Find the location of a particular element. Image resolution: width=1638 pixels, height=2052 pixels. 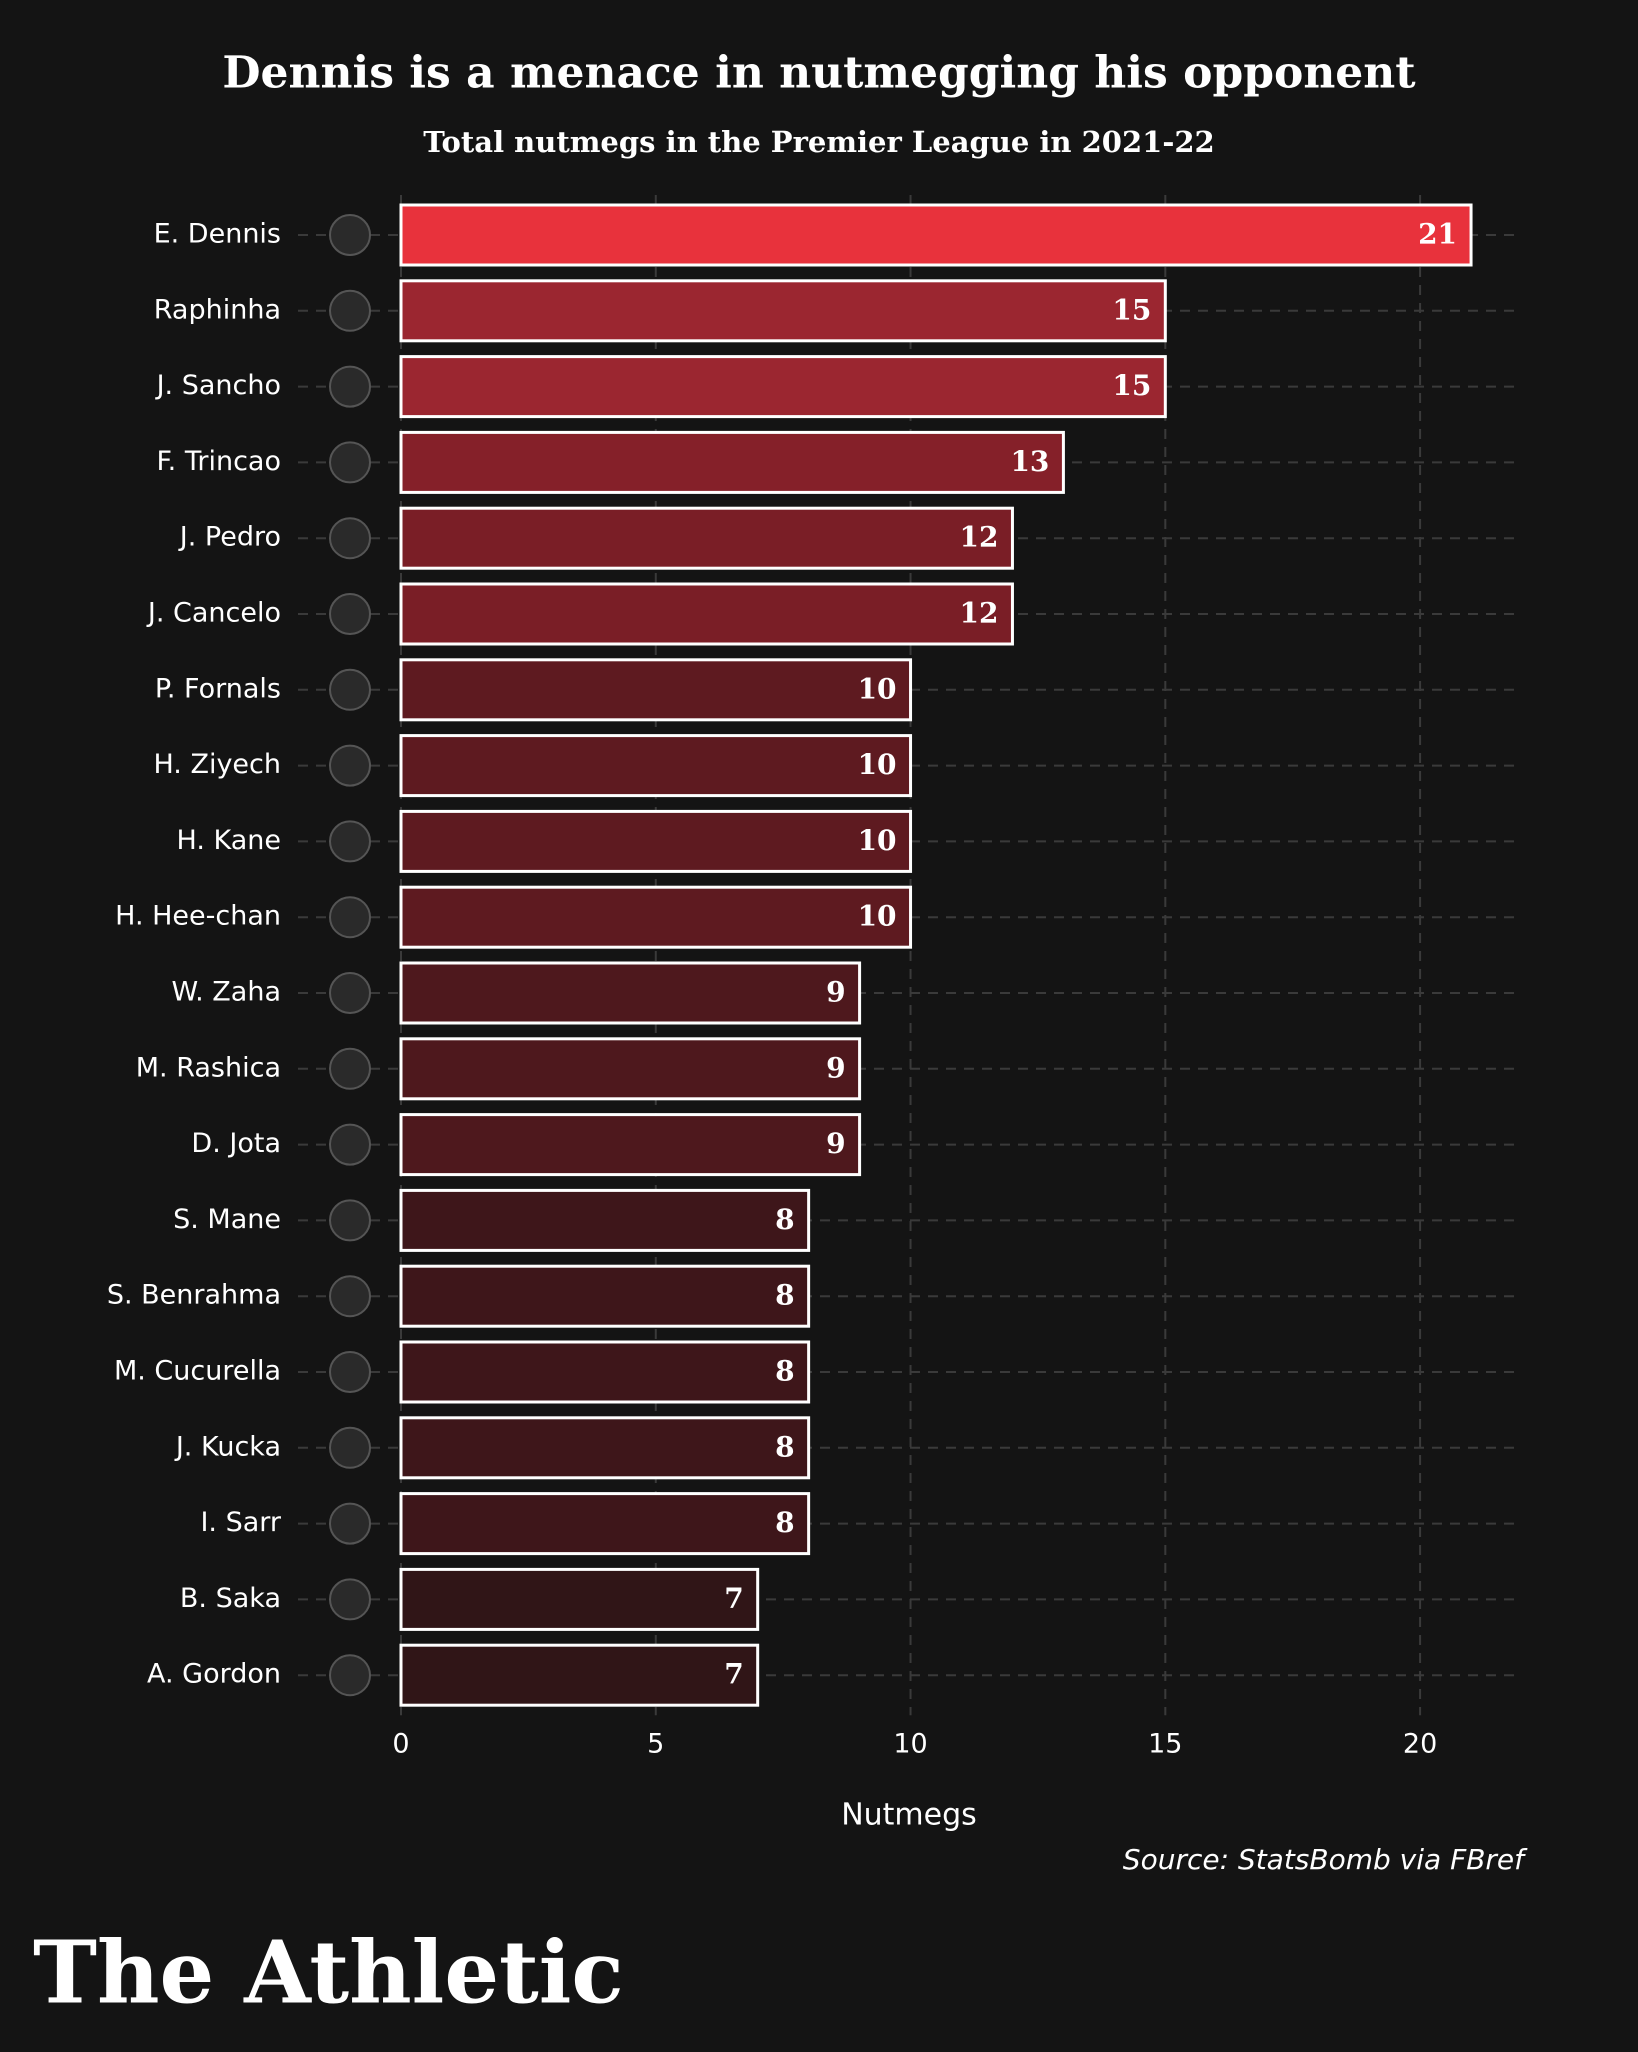

y-tick-label: E. Dennis is located at coordinates (217, 234).